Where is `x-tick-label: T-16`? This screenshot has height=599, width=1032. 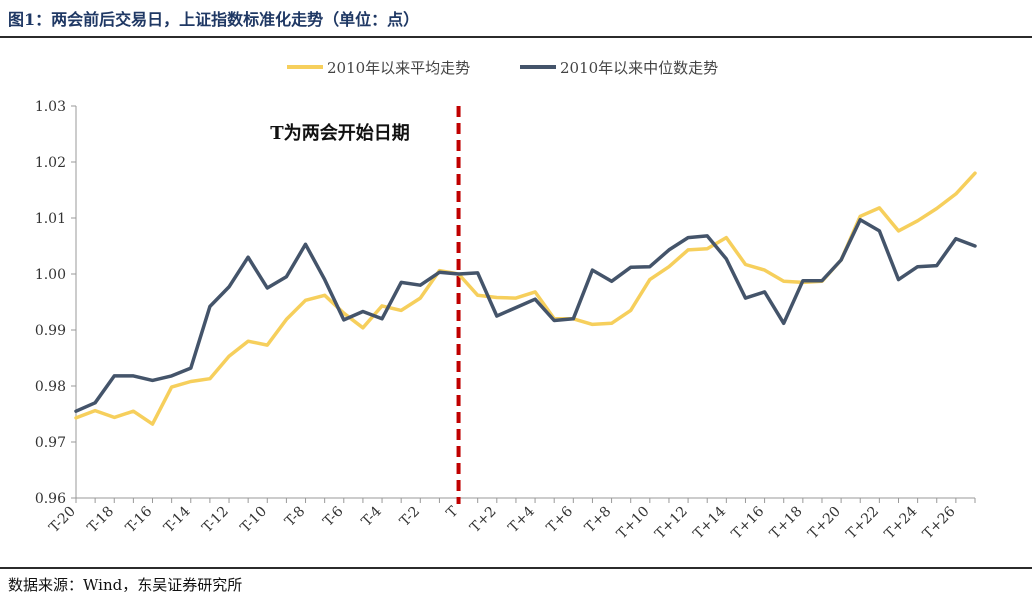 x-tick-label: T-16 is located at coordinates (139, 519).